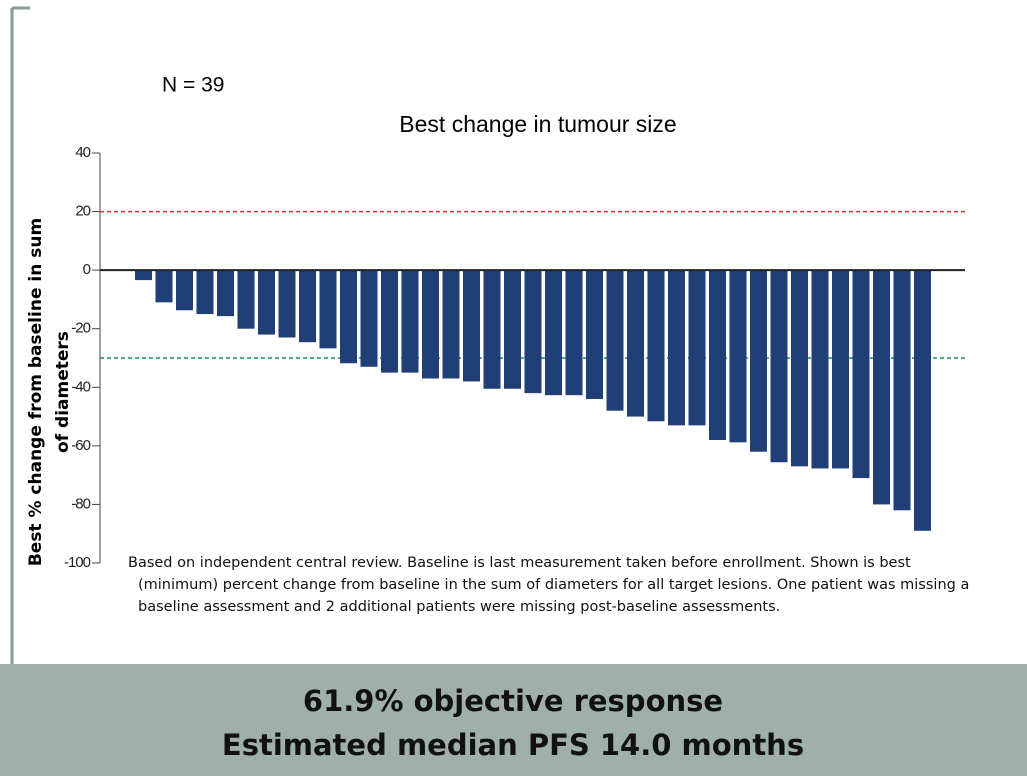 The width and height of the screenshot is (1027, 776). Describe the element at coordinates (80, 503) in the screenshot. I see `y-tick-label: -80` at that location.